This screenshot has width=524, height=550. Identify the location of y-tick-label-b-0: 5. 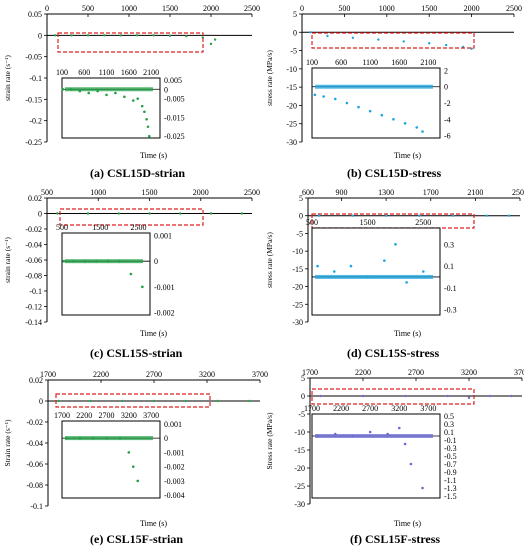
(295, 14).